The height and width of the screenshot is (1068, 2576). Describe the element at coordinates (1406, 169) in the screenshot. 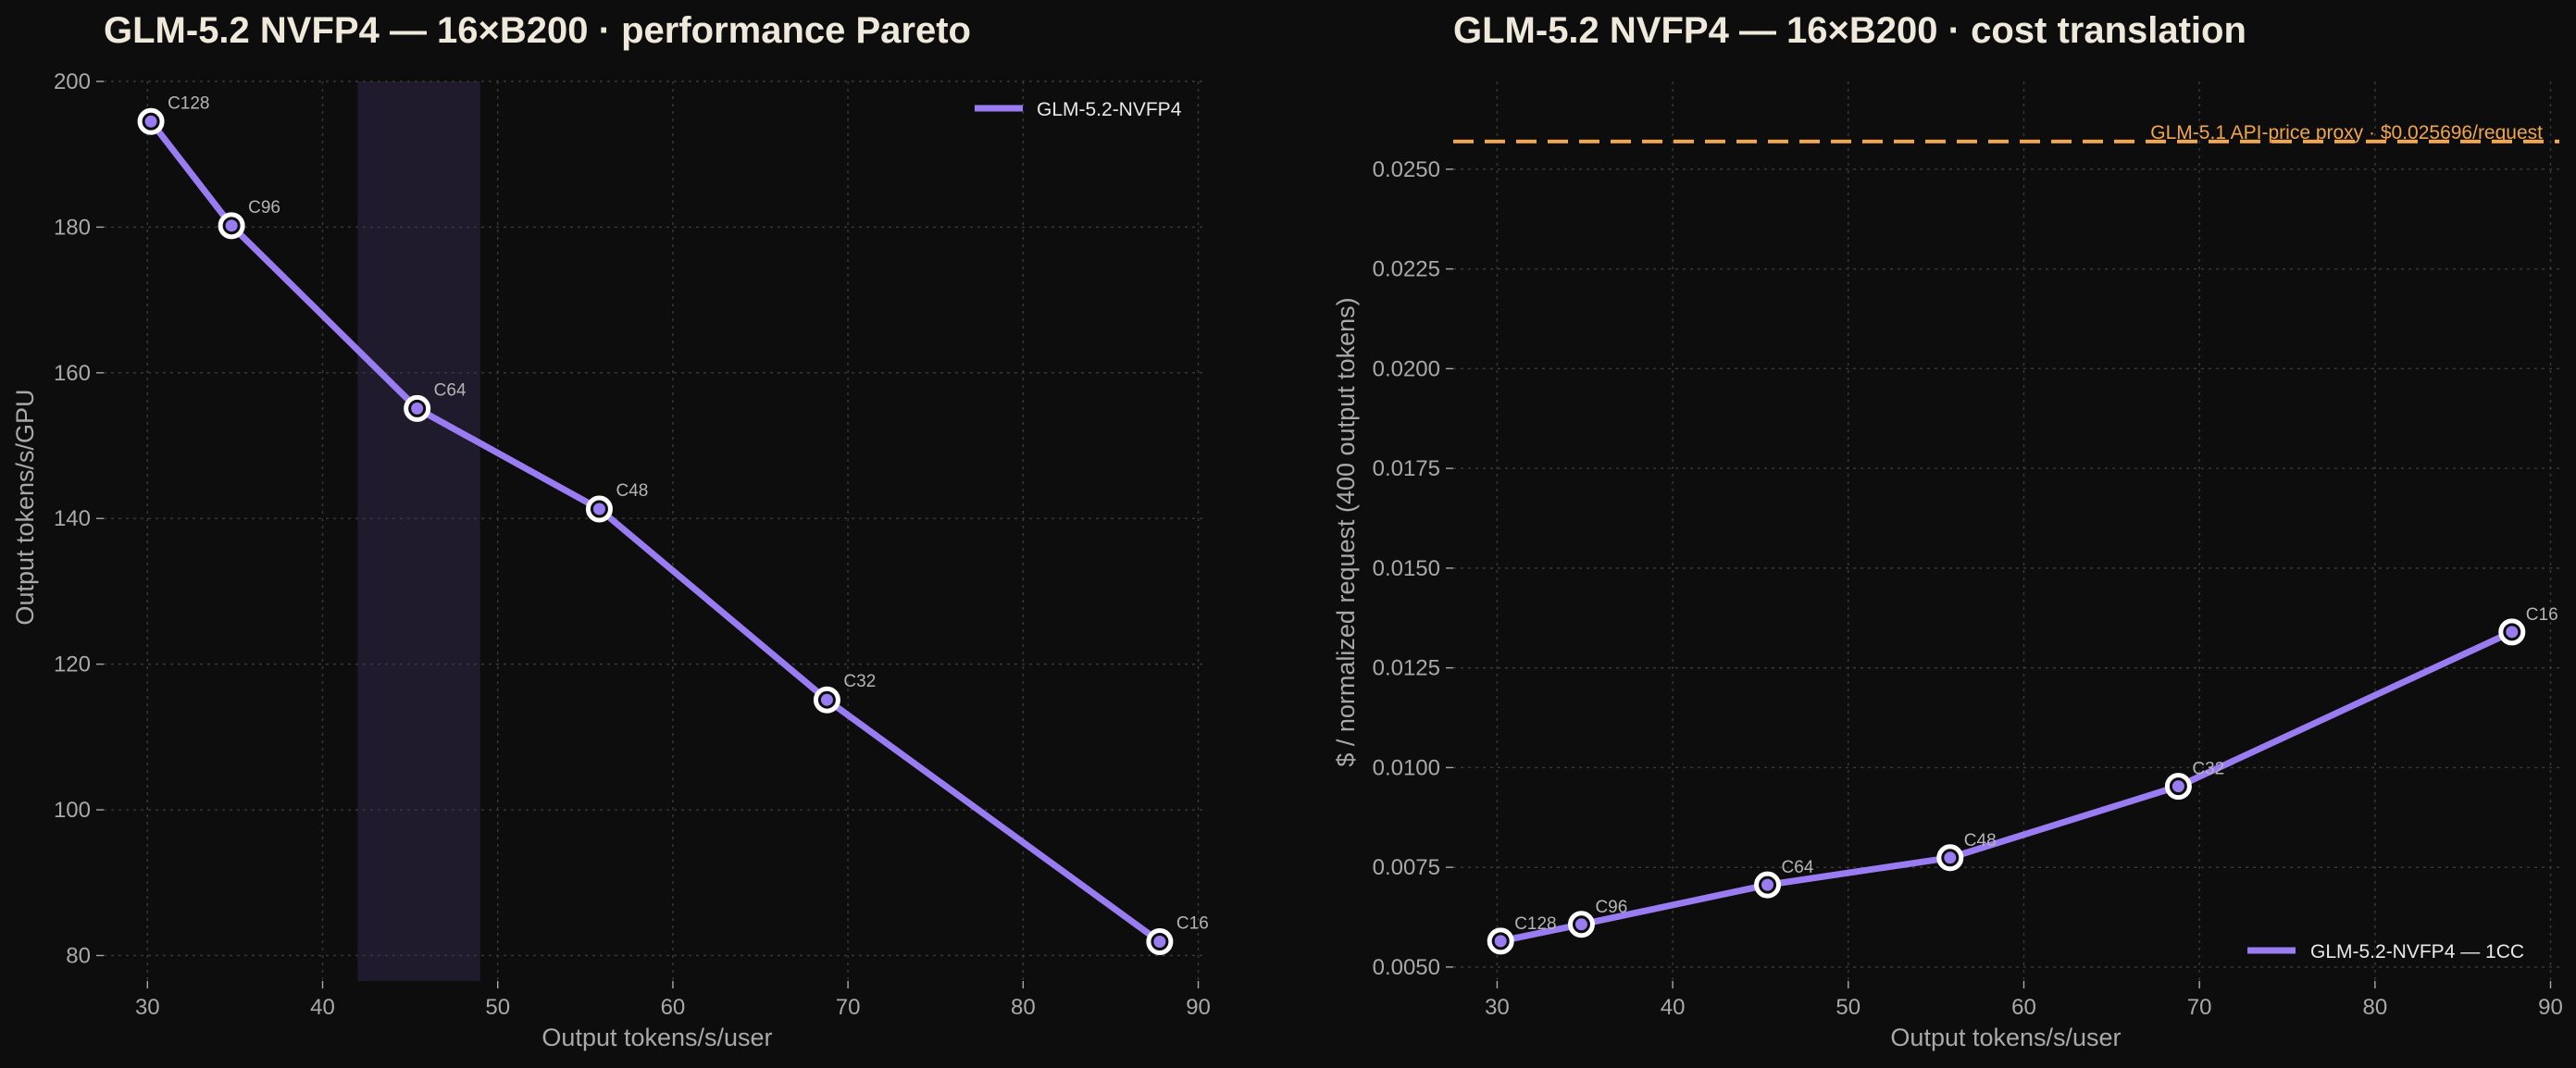

I see `y-tick-label: 0.0250` at that location.